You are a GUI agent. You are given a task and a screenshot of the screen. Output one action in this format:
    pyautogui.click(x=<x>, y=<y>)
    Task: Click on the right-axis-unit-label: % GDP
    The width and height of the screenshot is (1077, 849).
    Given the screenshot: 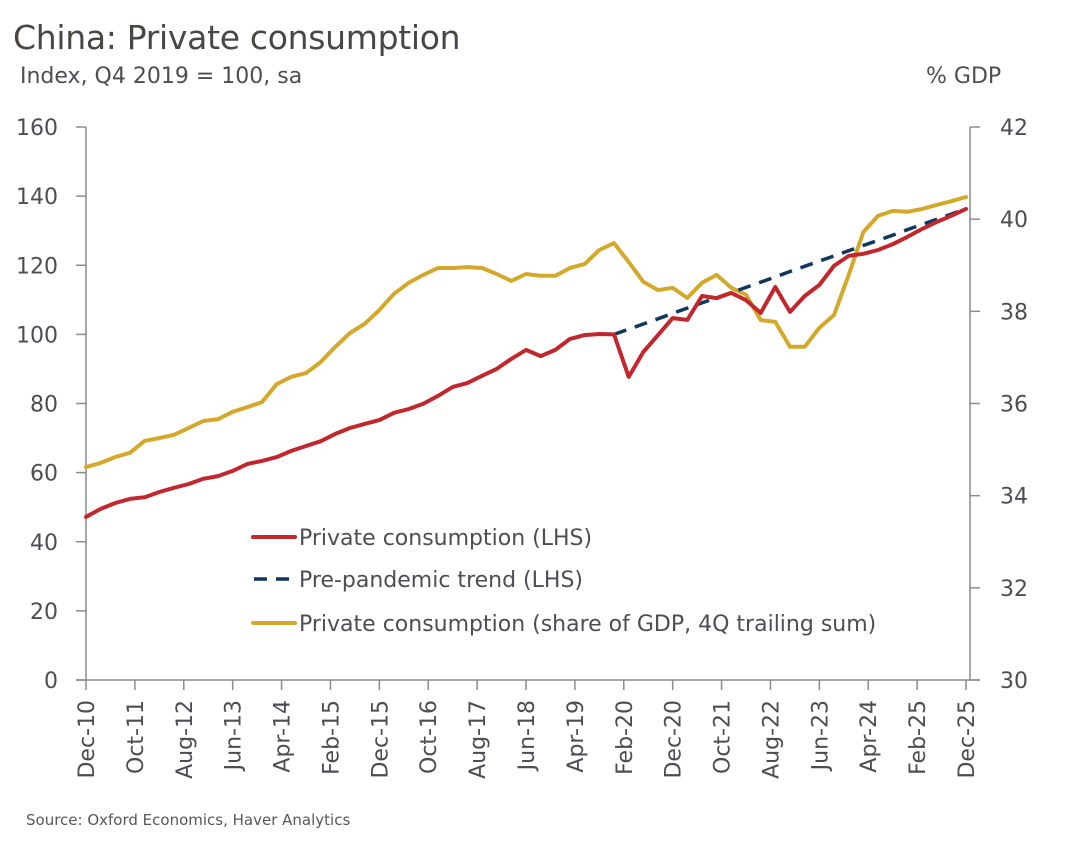 What is the action you would take?
    pyautogui.click(x=964, y=76)
    